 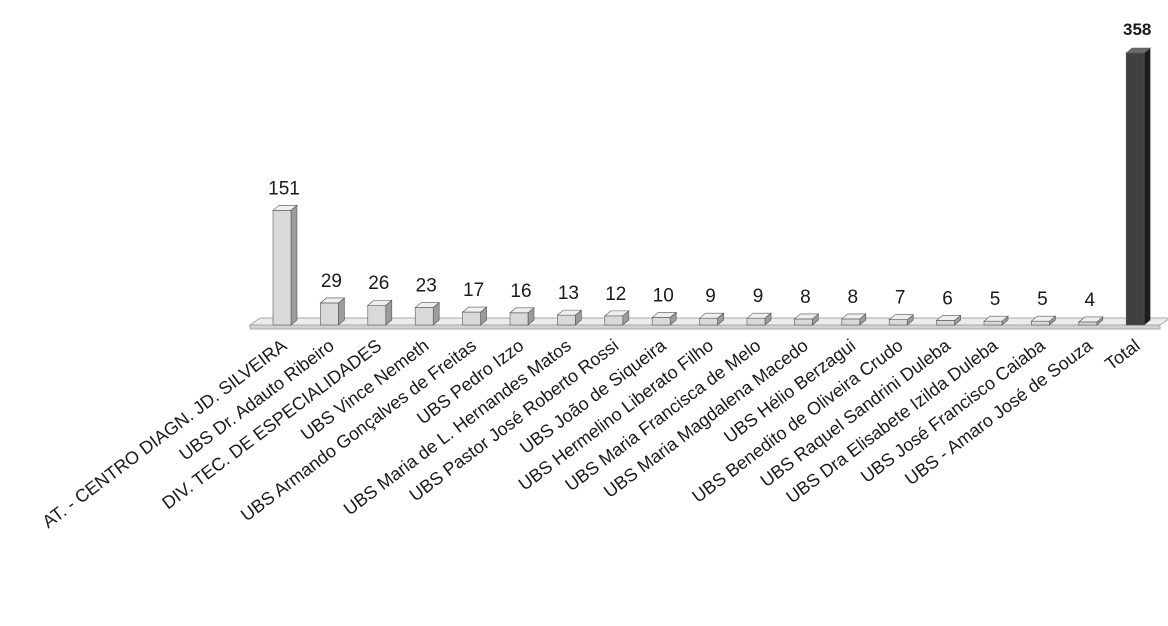 I want to click on bar-ubs-benedito-de-oliveira-crudo, so click(x=901, y=320).